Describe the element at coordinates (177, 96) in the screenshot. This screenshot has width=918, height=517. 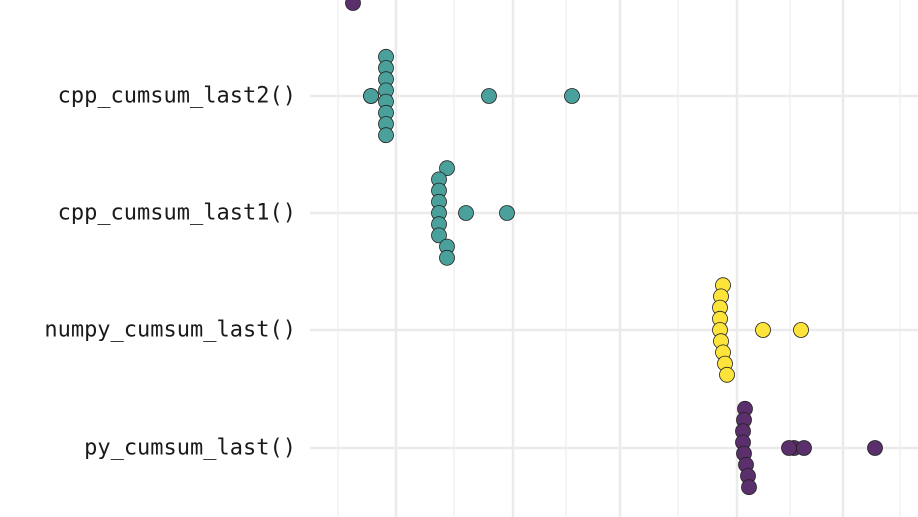
I see `y-tick-label: cpp_cumsum_last2()` at that location.